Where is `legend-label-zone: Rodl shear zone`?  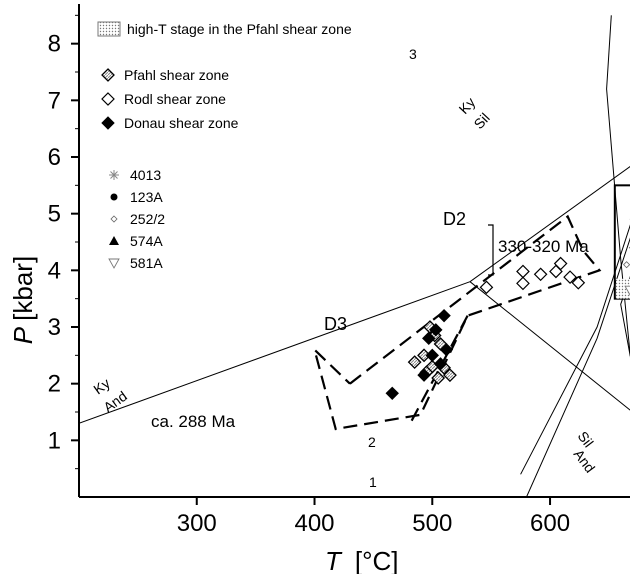 legend-label-zone: Rodl shear zone is located at coordinates (175, 99).